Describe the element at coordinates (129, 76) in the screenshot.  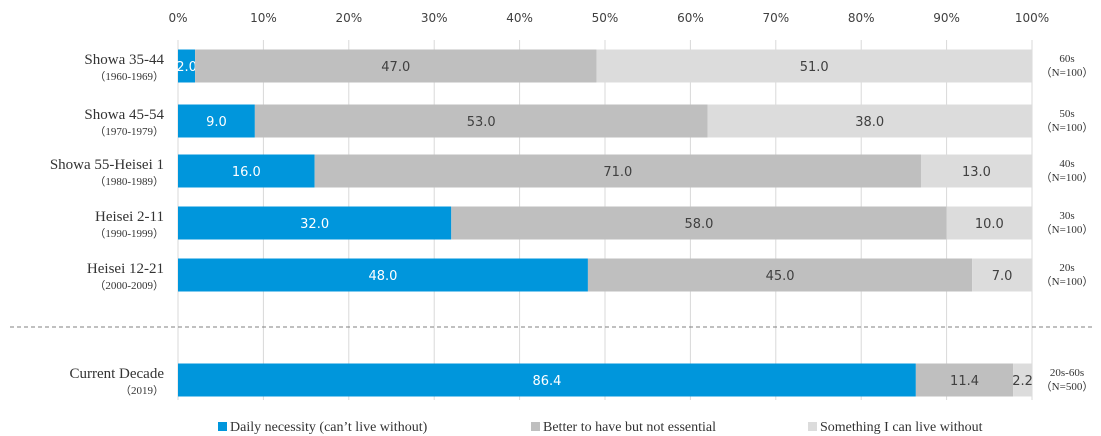
I see `category-sublabel: （1960-1969）` at that location.